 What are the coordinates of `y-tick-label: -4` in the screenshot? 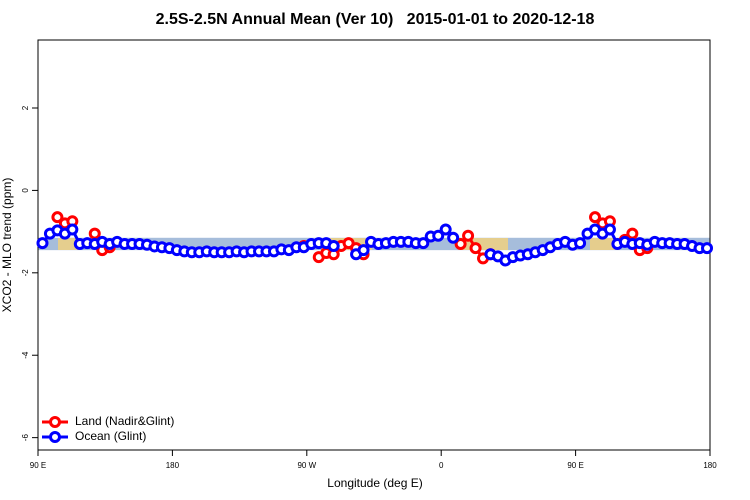 It's located at (25, 355).